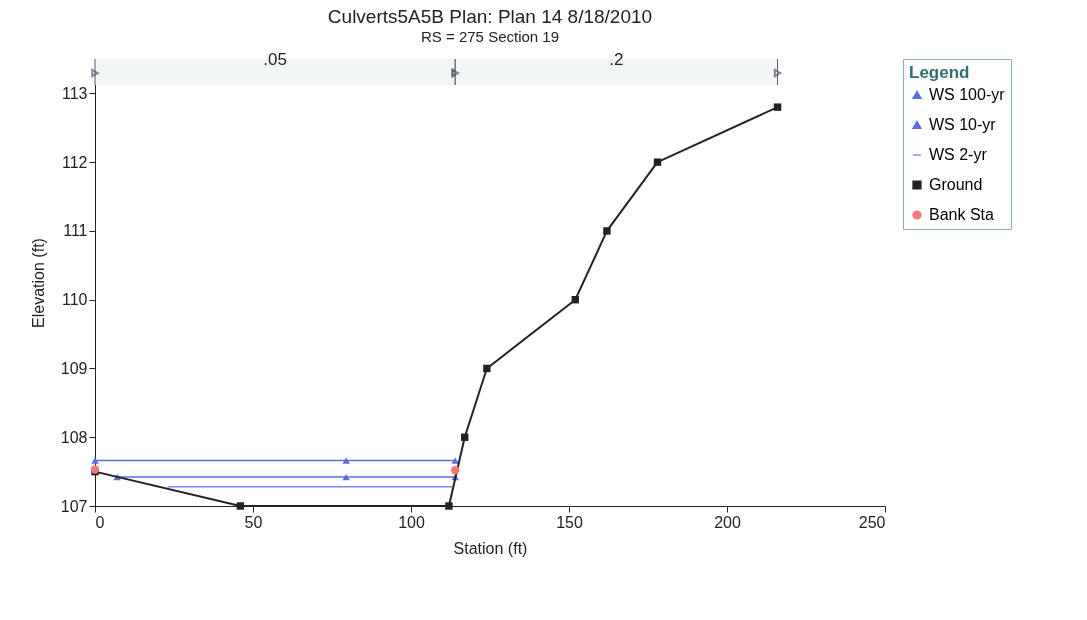 This screenshot has height=620, width=1087. I want to click on chart-subtitle: RS = 275 Section 19, so click(490, 36).